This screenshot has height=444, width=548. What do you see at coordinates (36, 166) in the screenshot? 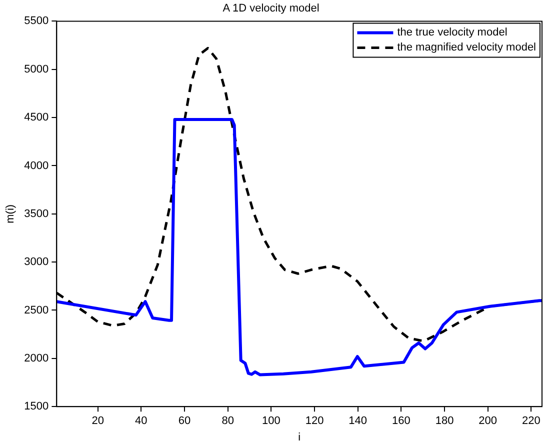
I see `y-tick-label: 4000` at bounding box center [36, 166].